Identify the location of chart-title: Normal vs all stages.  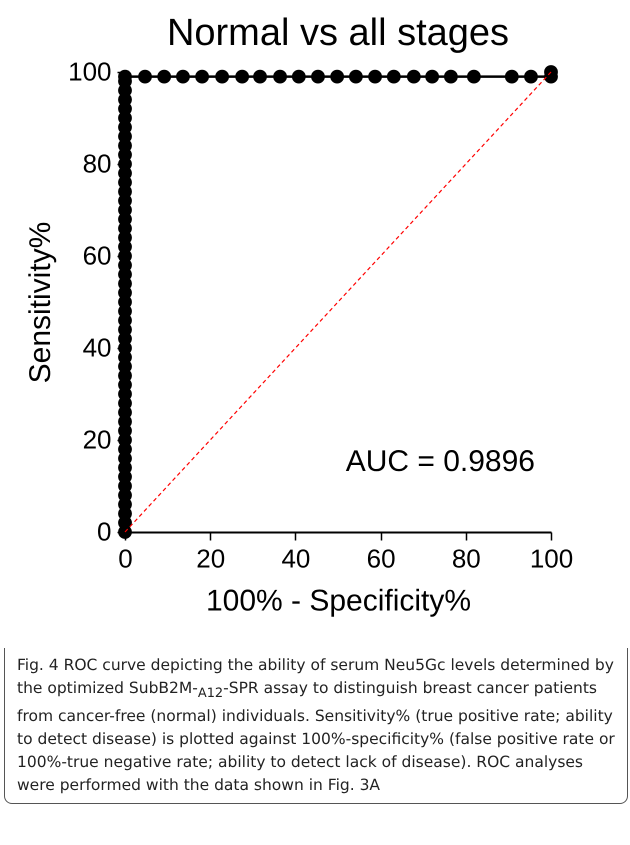
(338, 33).